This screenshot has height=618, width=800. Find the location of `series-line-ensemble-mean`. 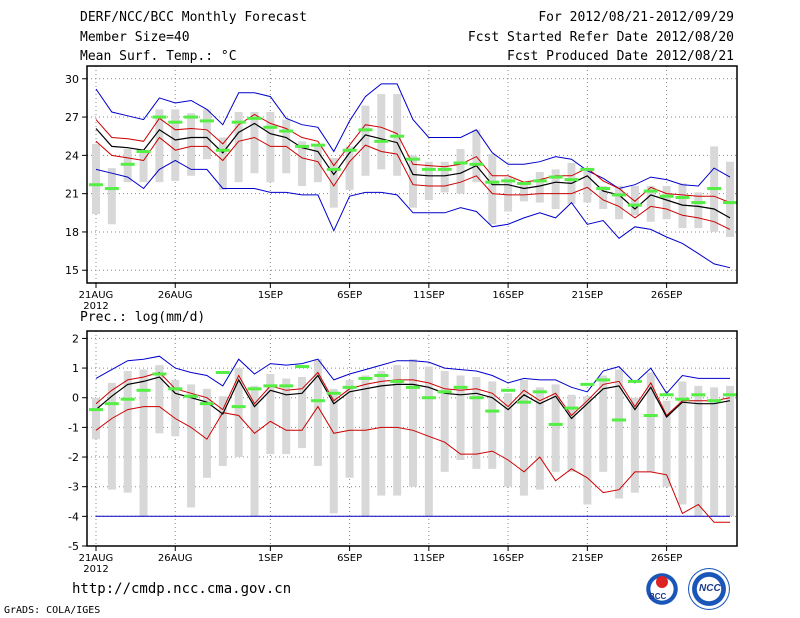

series-line-ensemble-mean is located at coordinates (413, 170).